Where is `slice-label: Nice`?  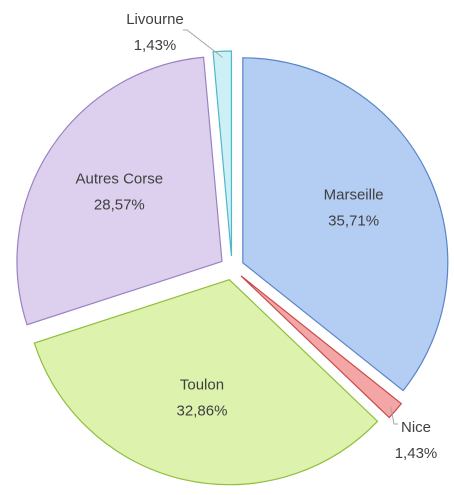 slice-label: Nice is located at coordinates (416, 427).